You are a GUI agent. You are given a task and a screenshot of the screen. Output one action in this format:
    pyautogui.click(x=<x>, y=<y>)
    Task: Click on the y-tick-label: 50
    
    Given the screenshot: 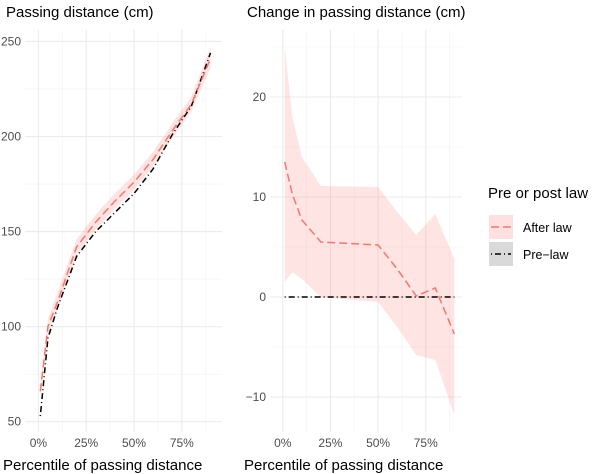 What is the action you would take?
    pyautogui.click(x=15, y=422)
    